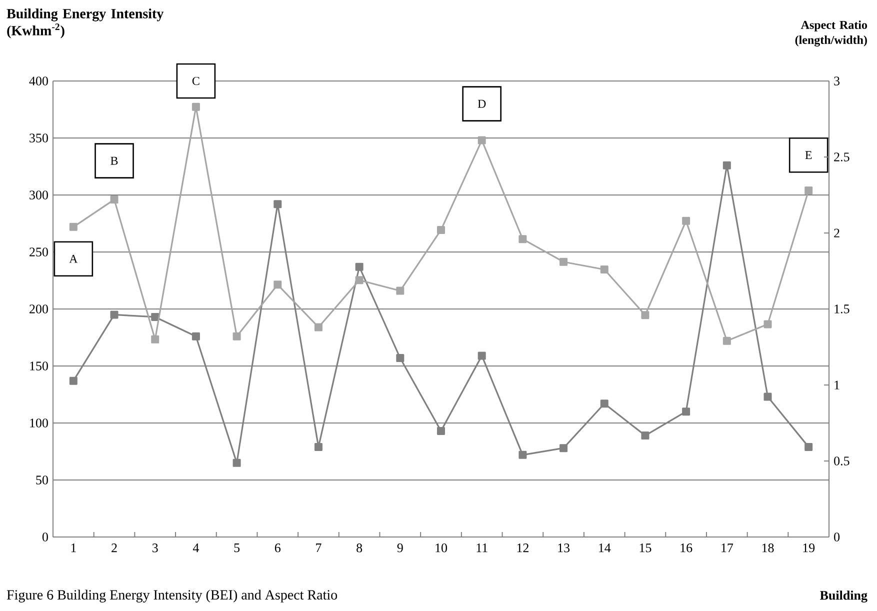 The height and width of the screenshot is (611, 877). Describe the element at coordinates (45, 537) in the screenshot. I see `y-tick-label: 0` at that location.